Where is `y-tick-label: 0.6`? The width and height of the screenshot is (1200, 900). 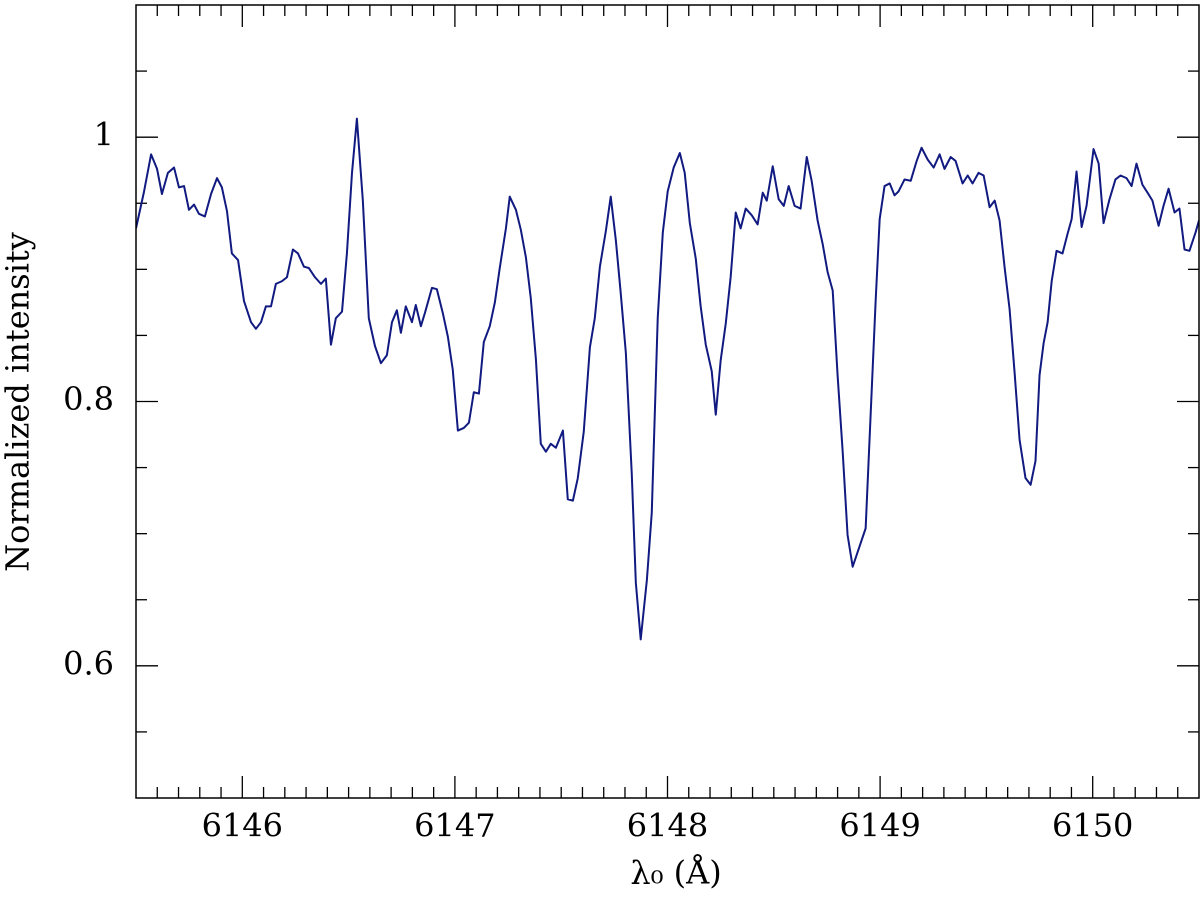
y-tick-label: 0.6 is located at coordinates (88, 663).